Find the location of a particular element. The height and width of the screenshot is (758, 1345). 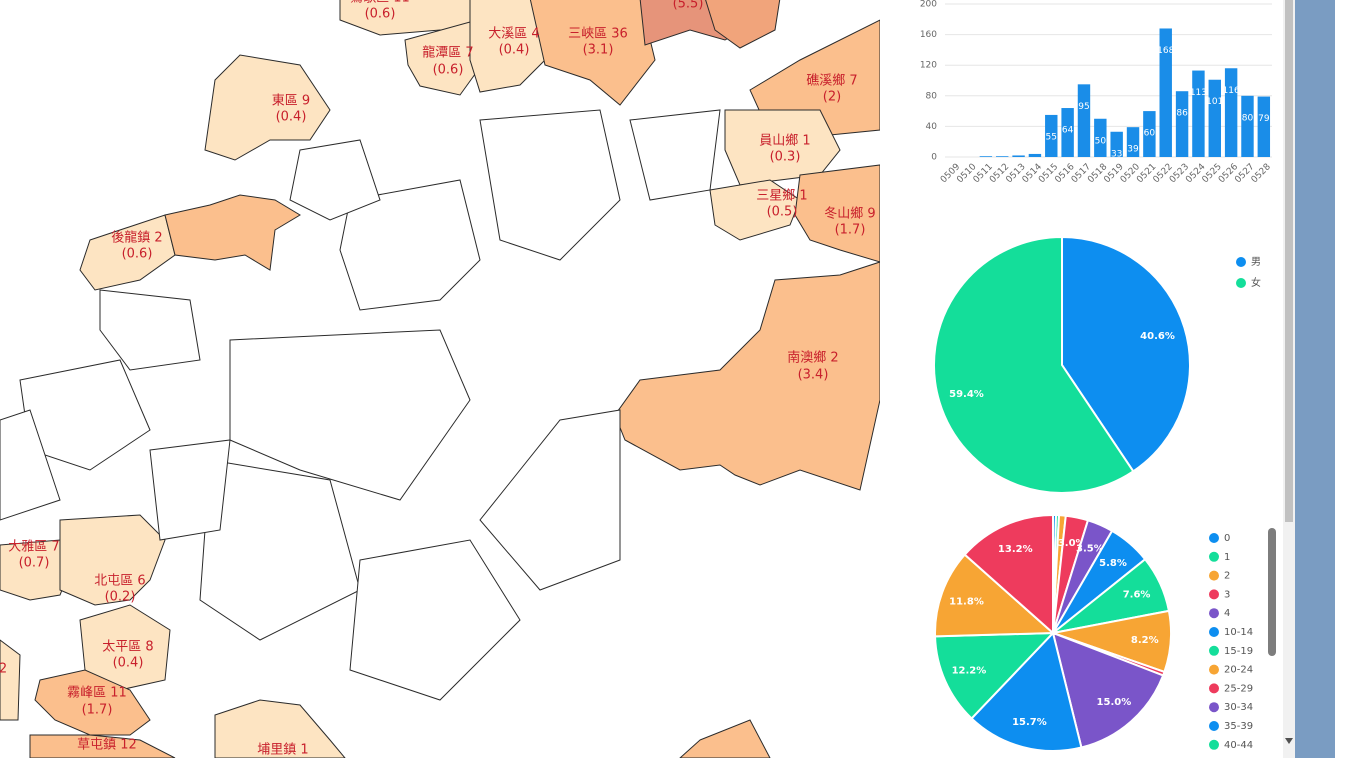

bar-value-label: 168 is located at coordinates (1165, 51).